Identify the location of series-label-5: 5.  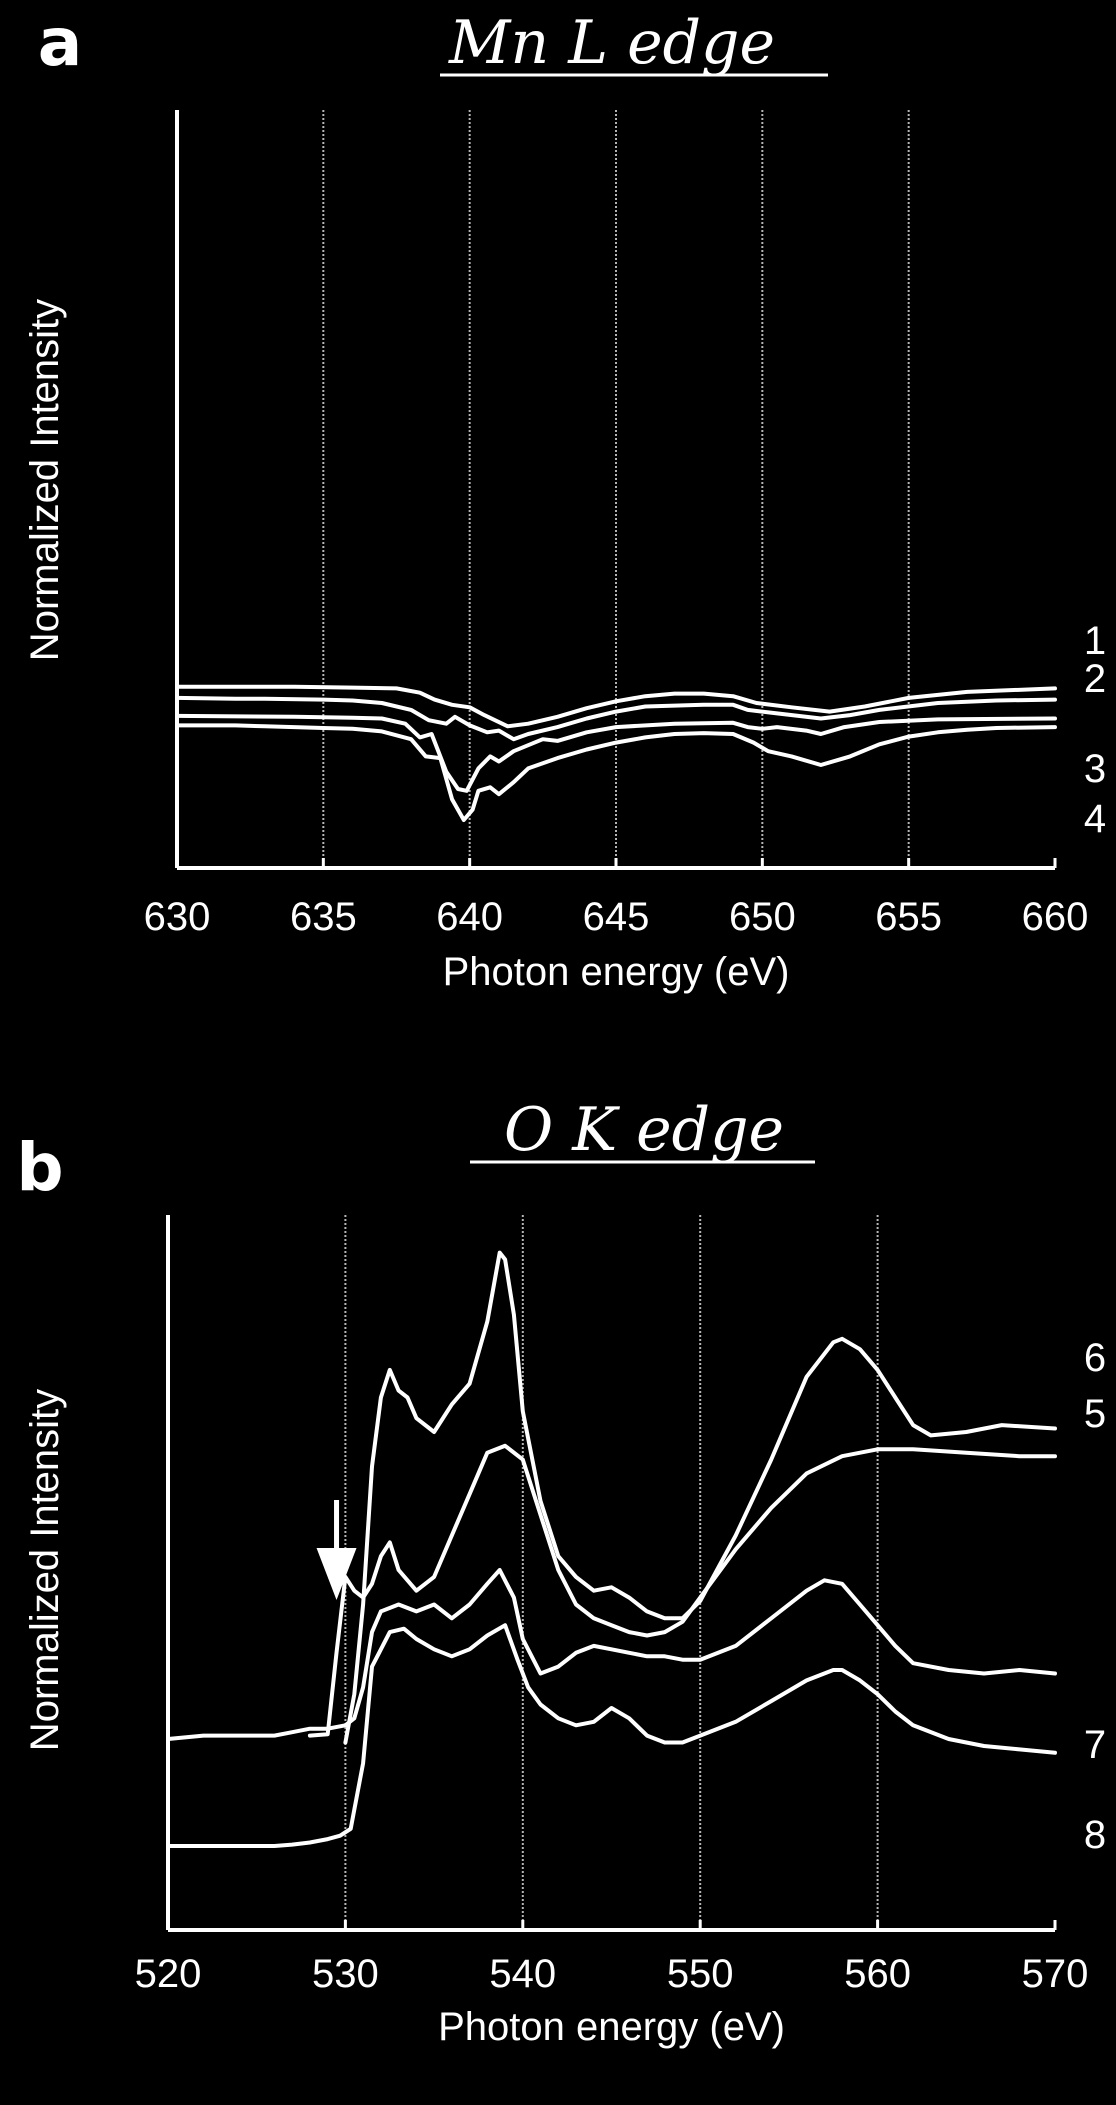
(1095, 1414).